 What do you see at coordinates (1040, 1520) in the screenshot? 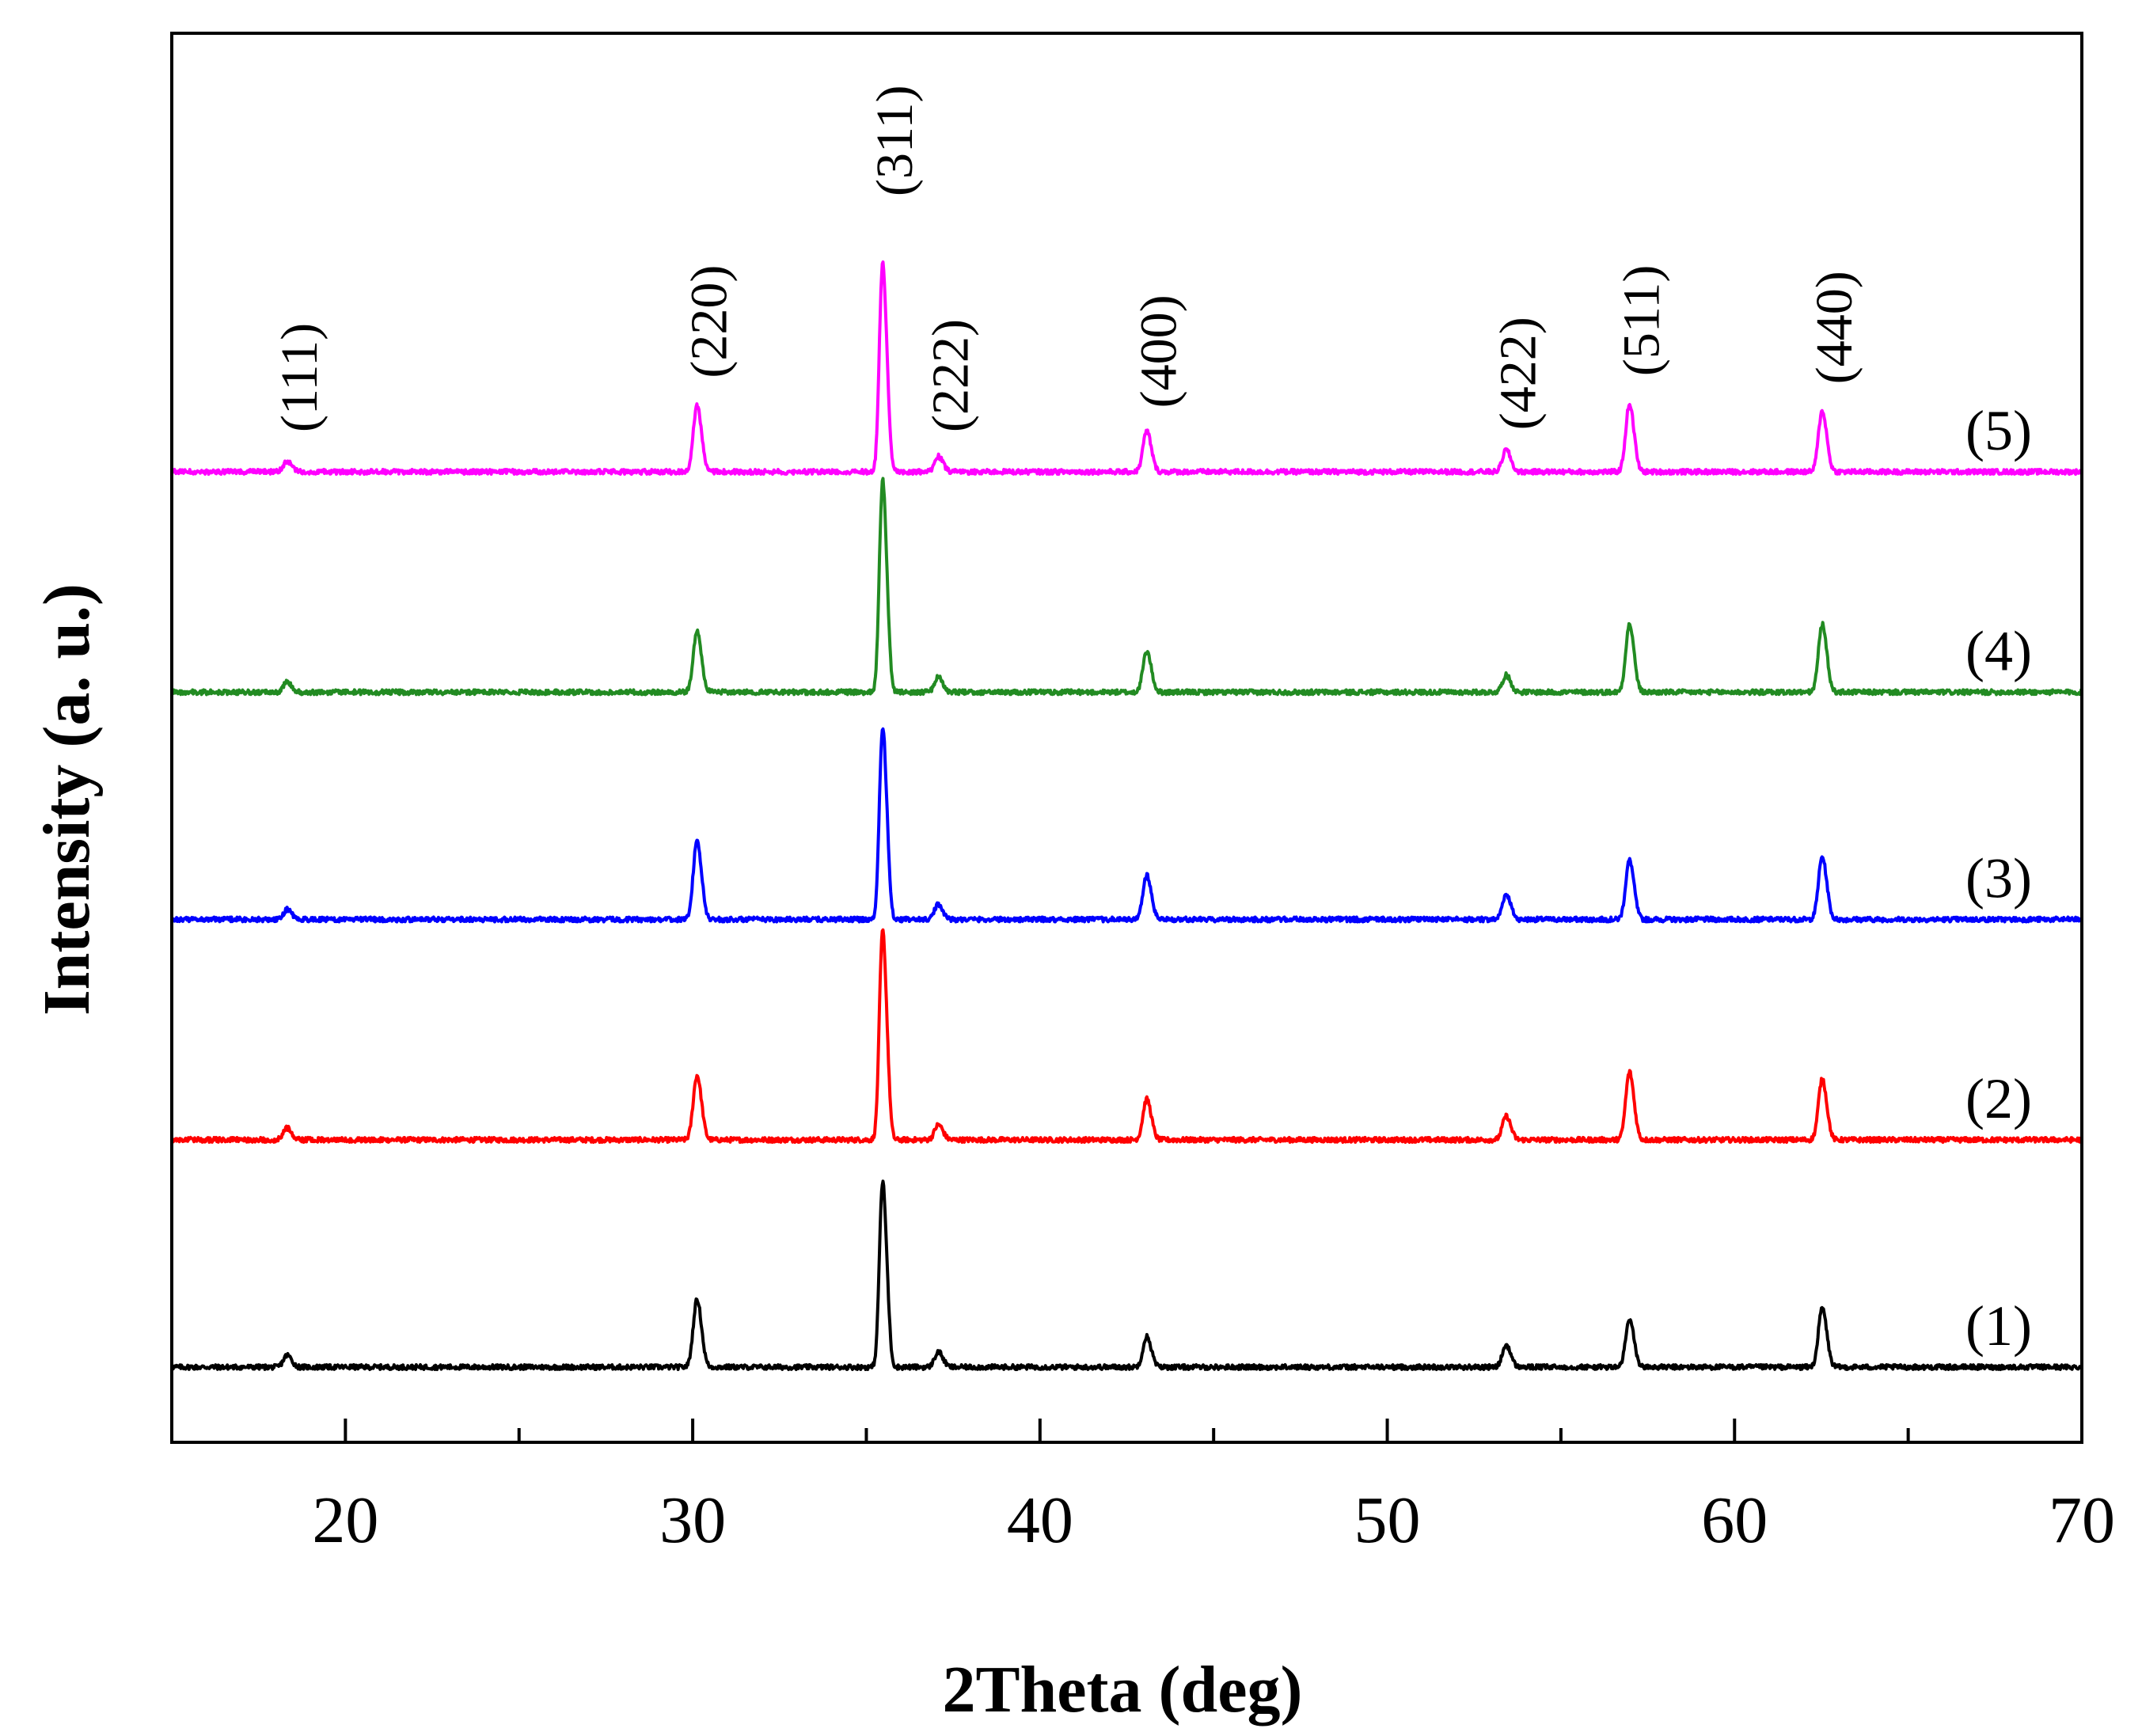
I see `x-tick-label: 40` at bounding box center [1040, 1520].